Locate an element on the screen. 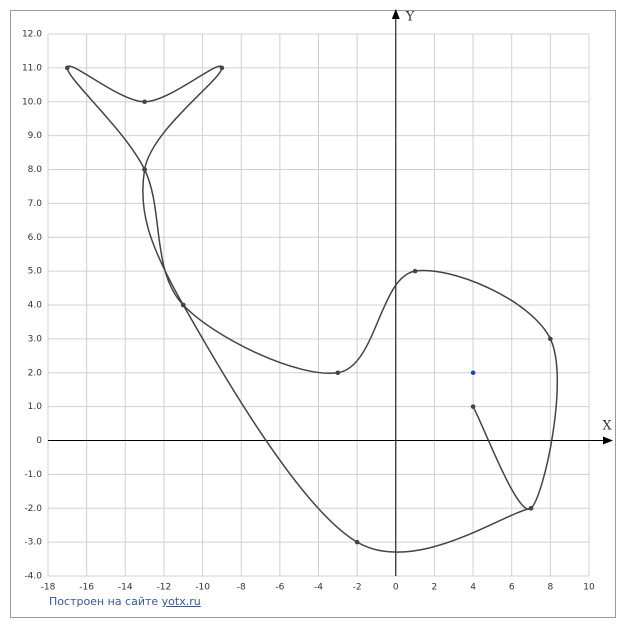  x-tick-label: 6 is located at coordinates (512, 588).